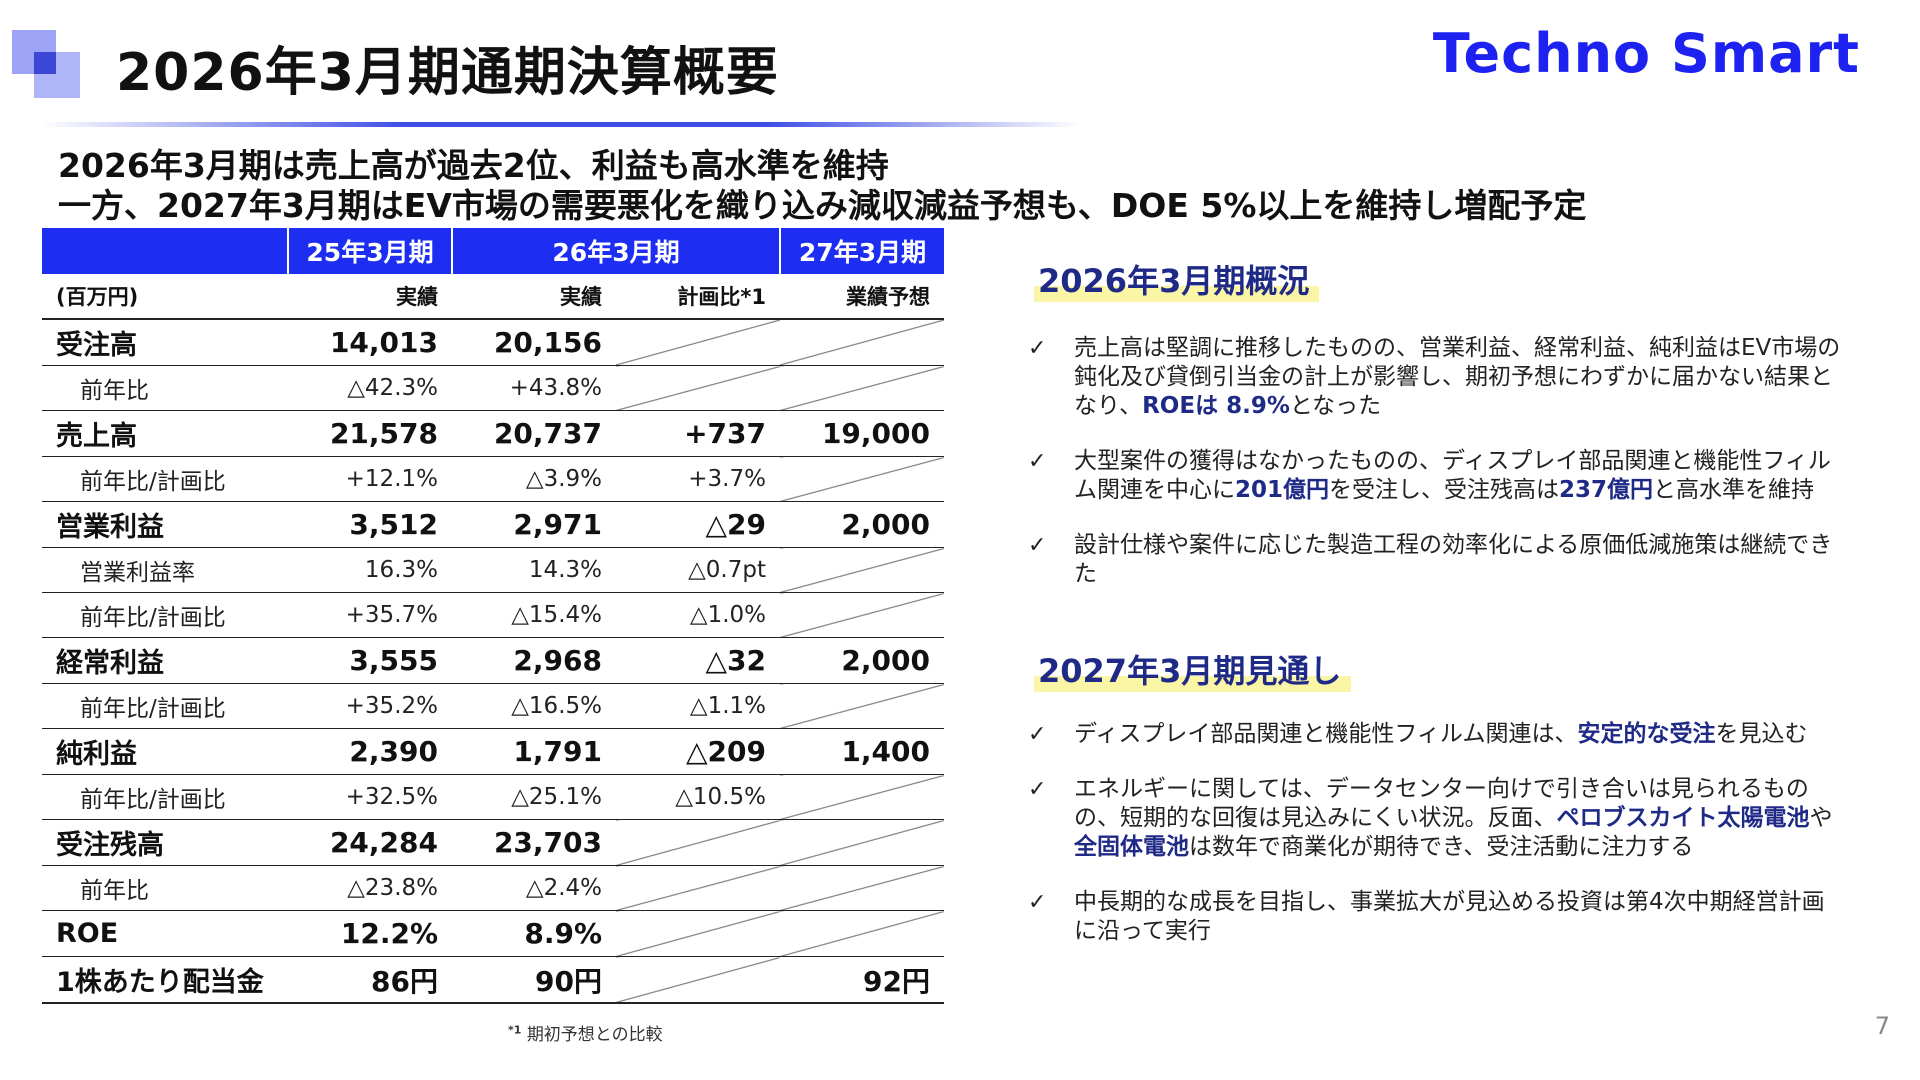  What do you see at coordinates (534, 842) in the screenshot?
I see `table-cell: 23,703` at bounding box center [534, 842].